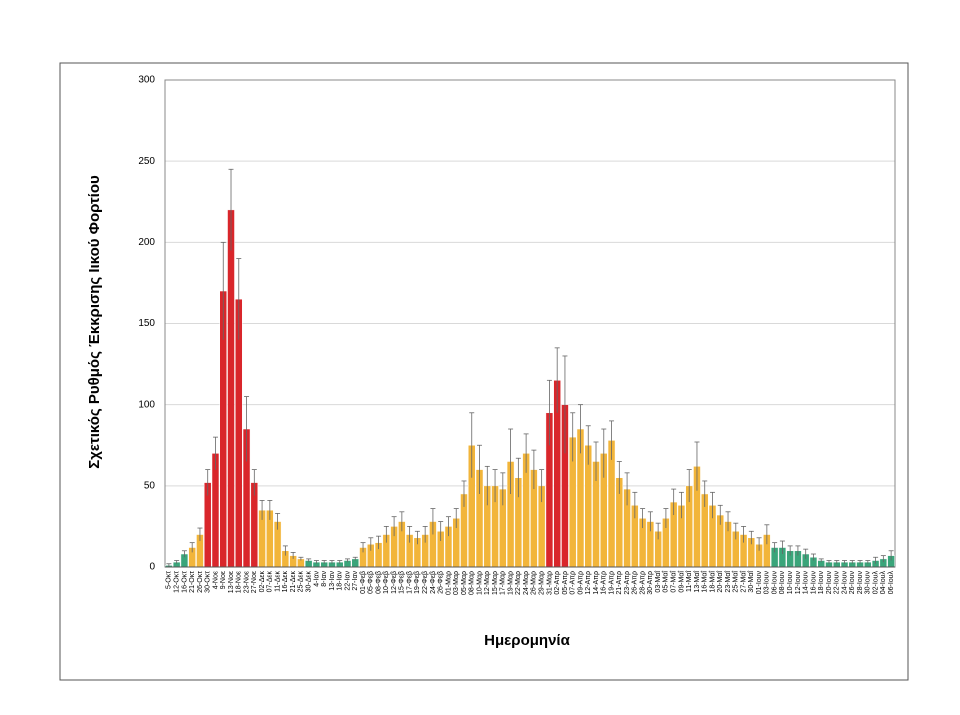 This screenshot has height=715, width=960. What do you see at coordinates (503, 583) in the screenshot?
I see `x-tick-label: 17-Μαρ` at bounding box center [503, 583].